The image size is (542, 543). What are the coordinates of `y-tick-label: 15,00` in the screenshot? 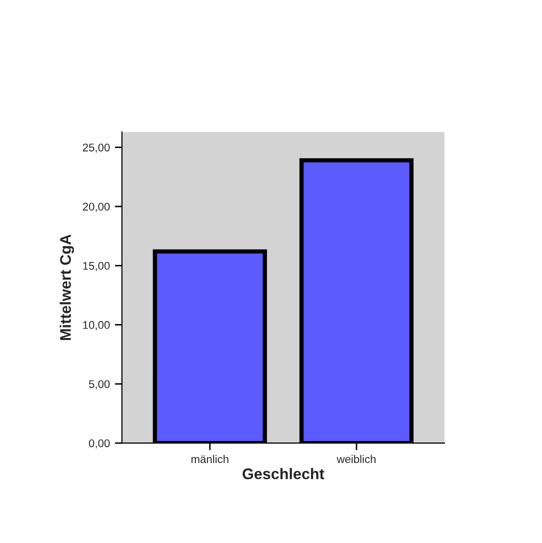 It's located at (96, 267).